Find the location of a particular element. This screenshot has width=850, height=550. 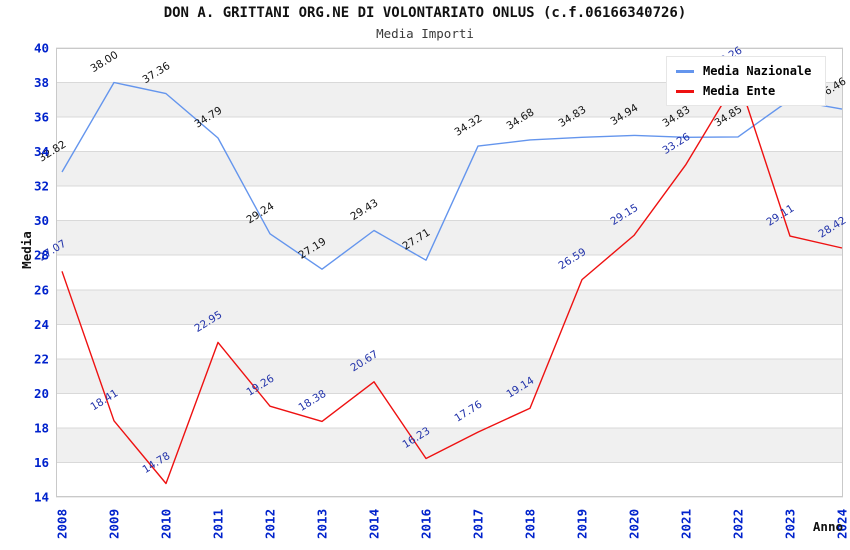

svg-text: 14 is located at coordinates (41, 497).